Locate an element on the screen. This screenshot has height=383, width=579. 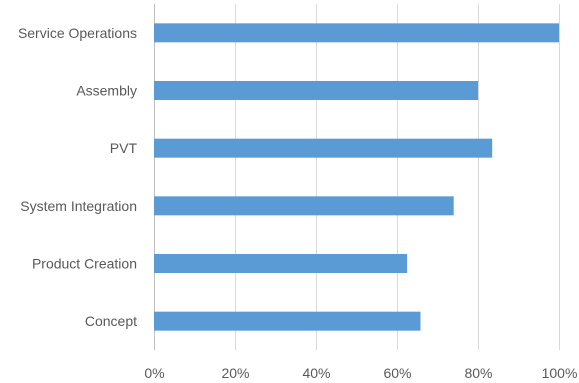
x-tick-label: 0% is located at coordinates (154, 373).